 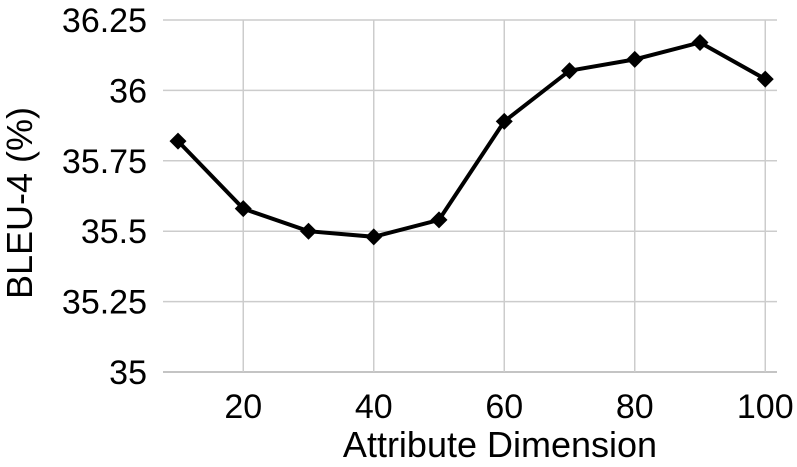 What do you see at coordinates (104, 21) in the screenshot?
I see `y-tick-label: 36.25` at bounding box center [104, 21].